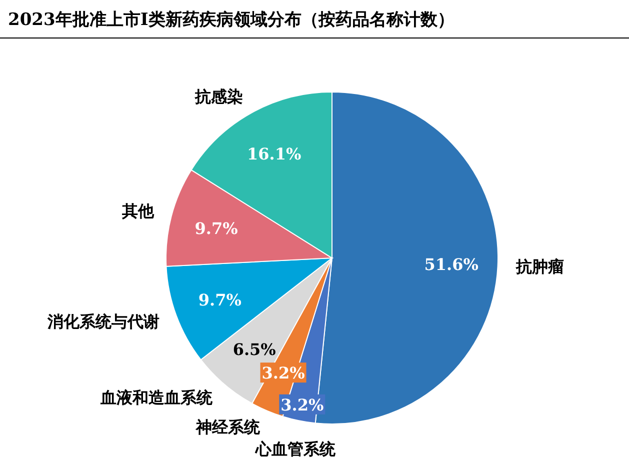  I want to click on slice-label: 神经系统, so click(227, 426).